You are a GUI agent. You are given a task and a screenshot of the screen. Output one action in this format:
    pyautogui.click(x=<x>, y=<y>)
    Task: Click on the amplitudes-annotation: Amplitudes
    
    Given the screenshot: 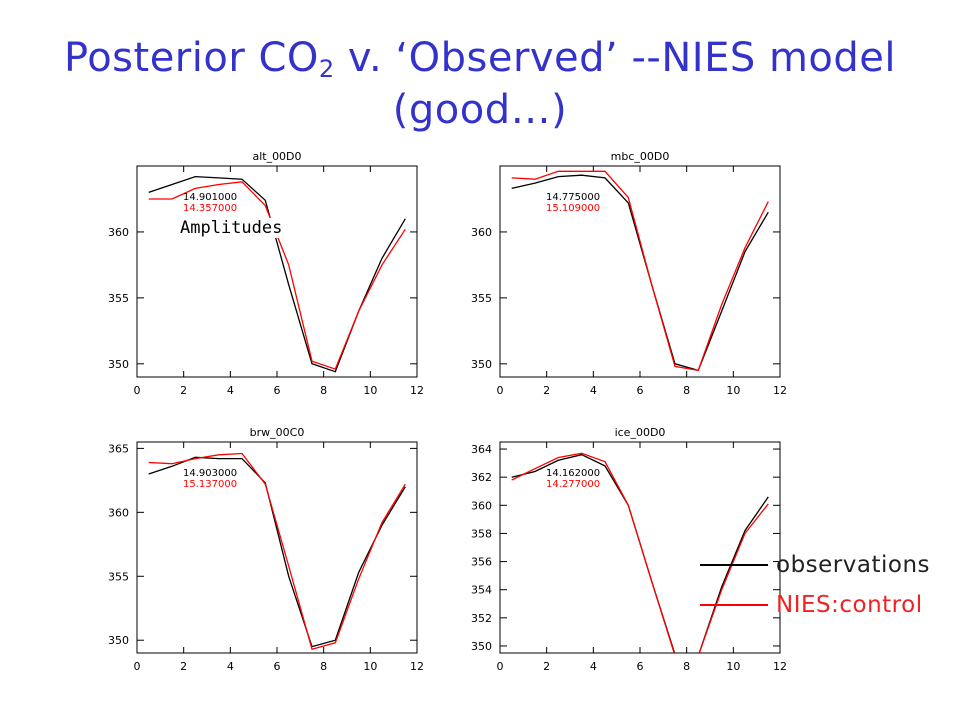 What is the action you would take?
    pyautogui.click(x=231, y=228)
    